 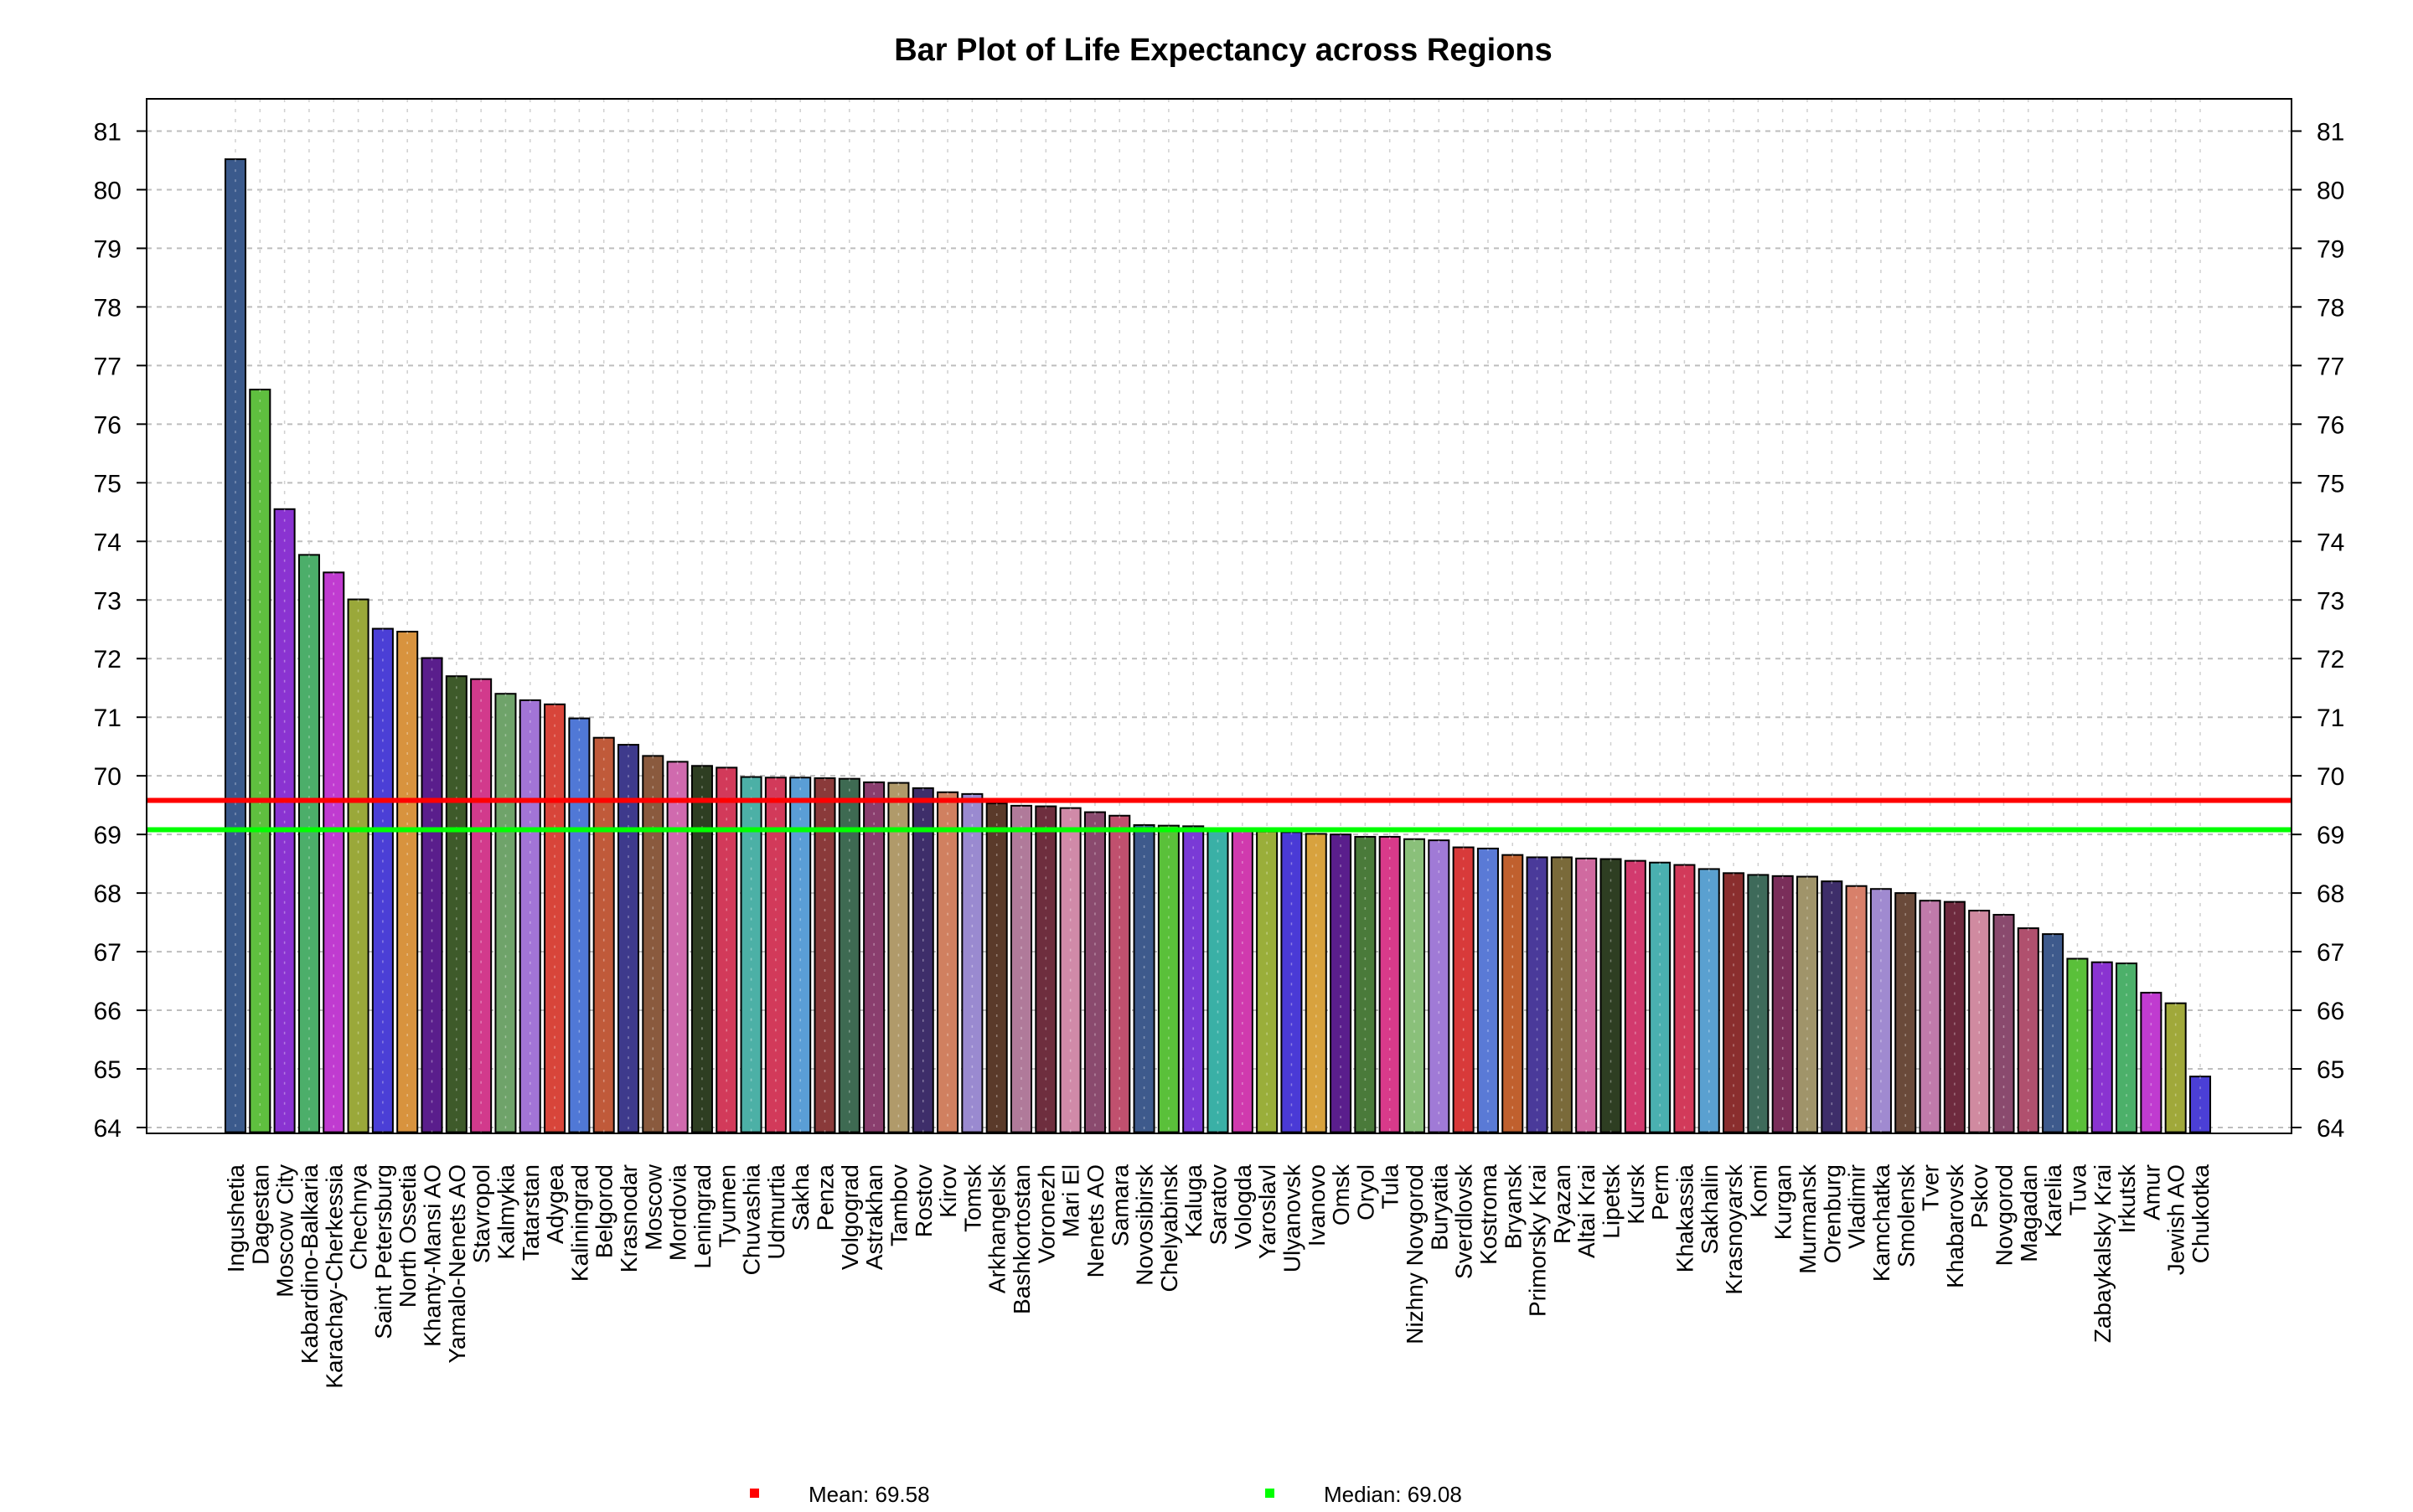 I want to click on bar-samara, so click(x=1119, y=973).